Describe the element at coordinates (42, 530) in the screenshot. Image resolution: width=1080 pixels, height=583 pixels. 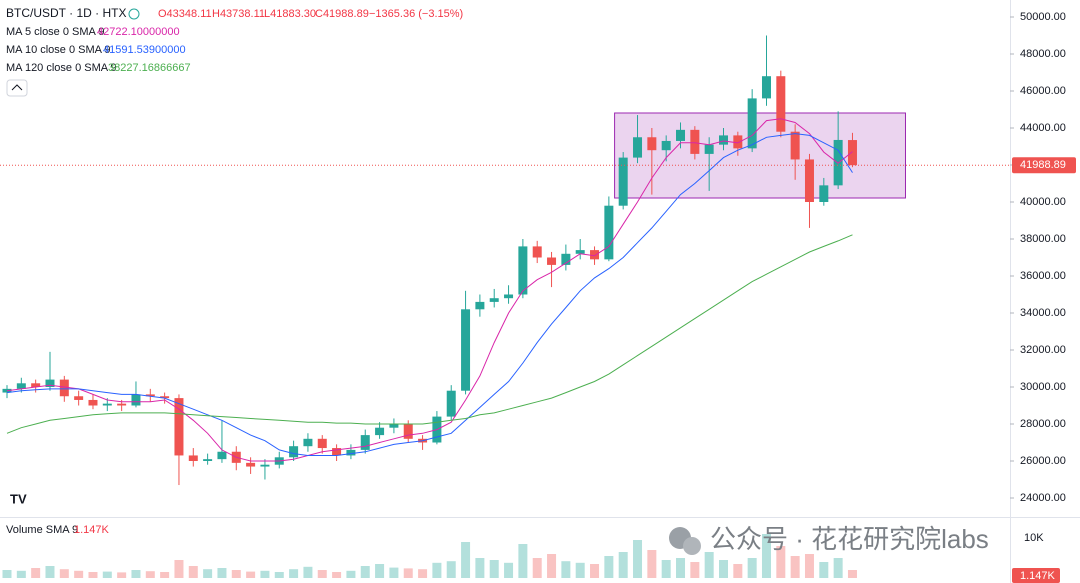
I see `volume-legend: Volume SMA 9` at that location.